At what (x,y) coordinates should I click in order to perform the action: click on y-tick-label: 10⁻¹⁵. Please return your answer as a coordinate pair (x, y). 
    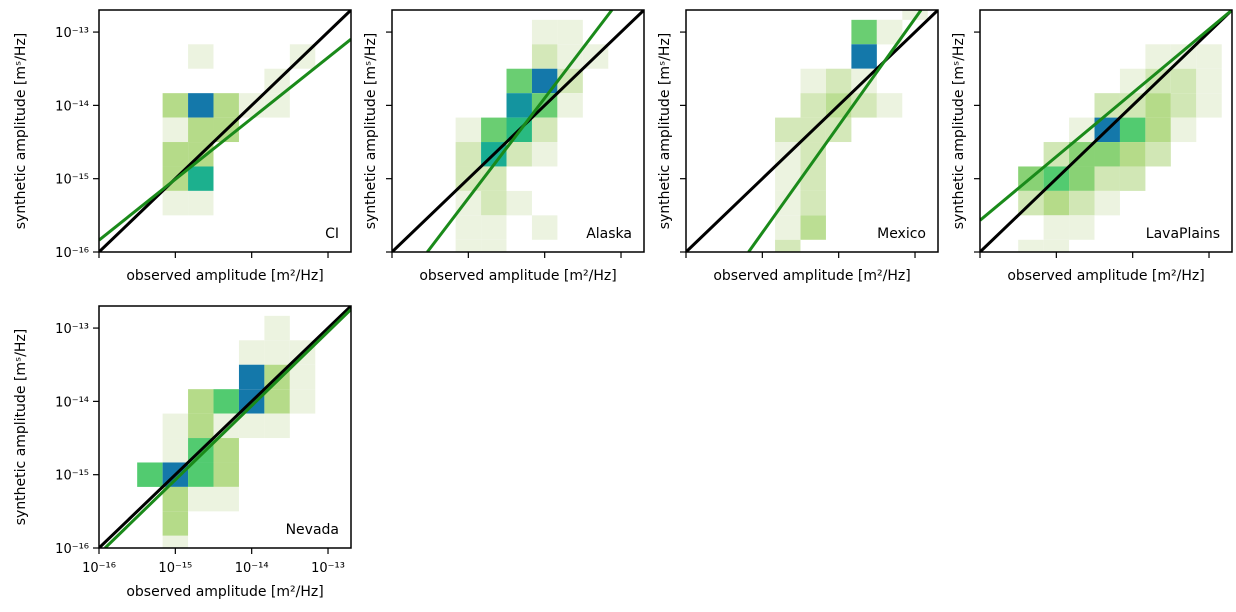
    Looking at the image, I should click on (72, 180).